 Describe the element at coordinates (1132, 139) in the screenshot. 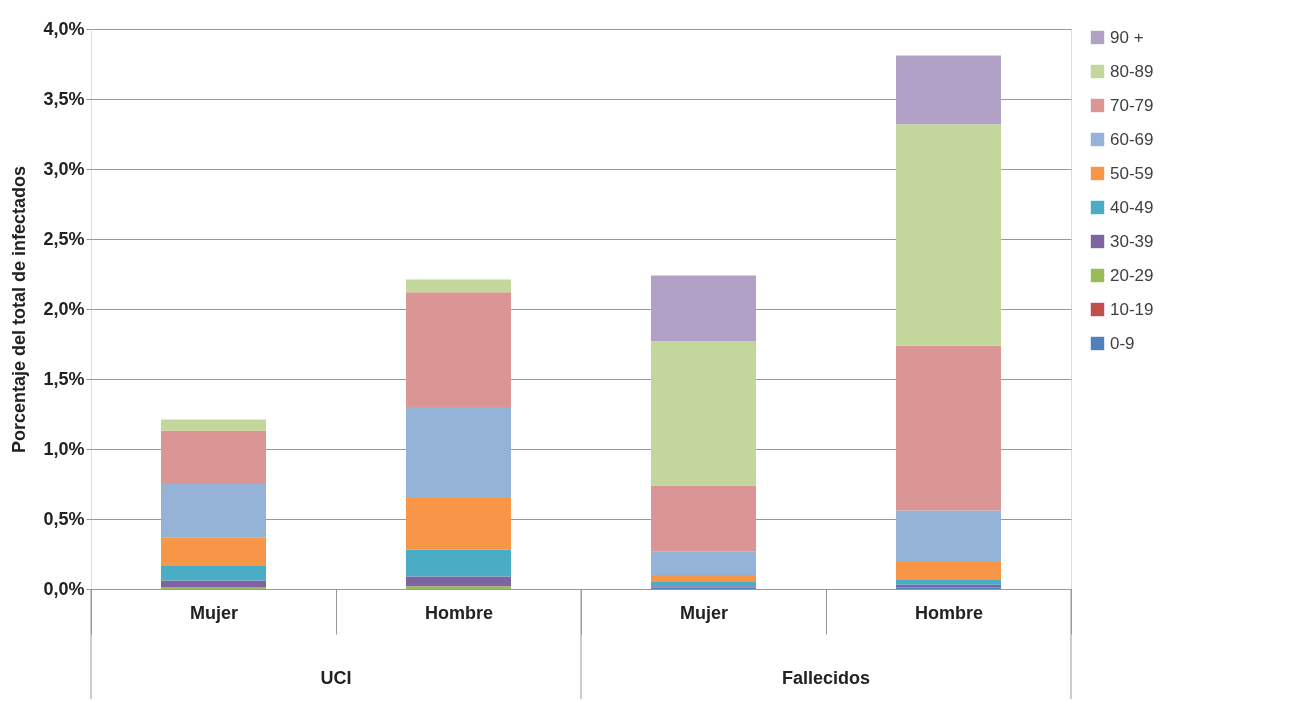

I see `legend-label: 60-69` at that location.